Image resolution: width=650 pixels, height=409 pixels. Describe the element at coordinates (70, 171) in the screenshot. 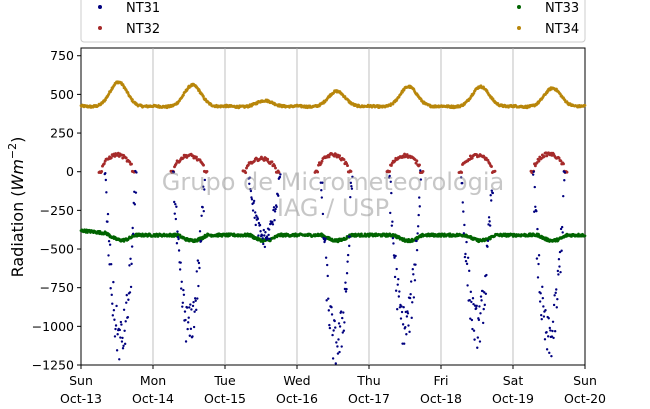

I see `y-tick-label: 0` at that location.